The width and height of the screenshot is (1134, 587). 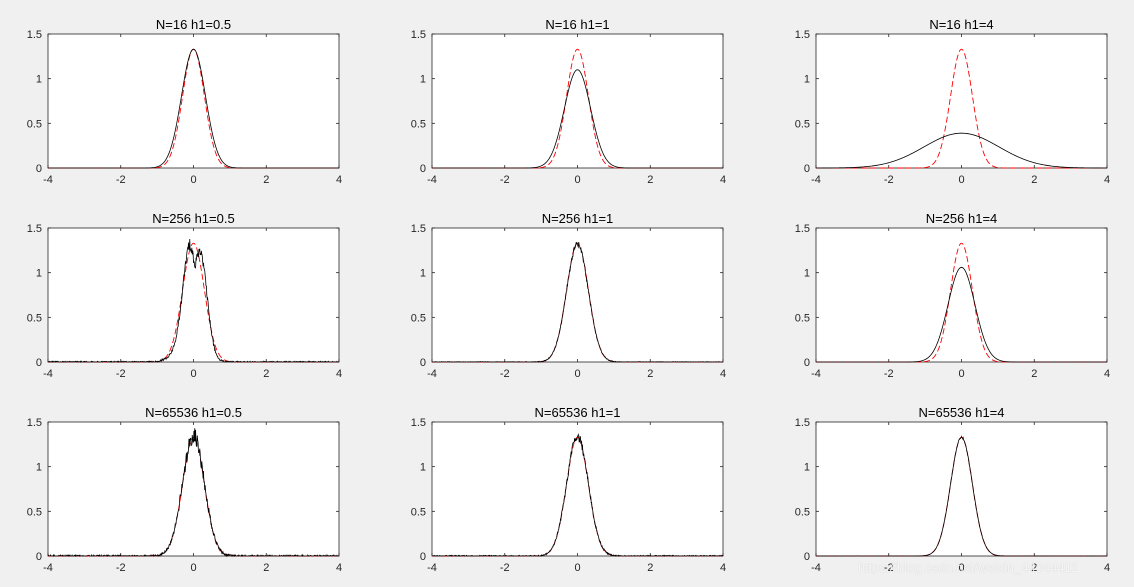 I want to click on subplot-4: N=256 h1=0.5 -4 -2 0 2 4 0 0.5 1 1.5, so click(x=184, y=295).